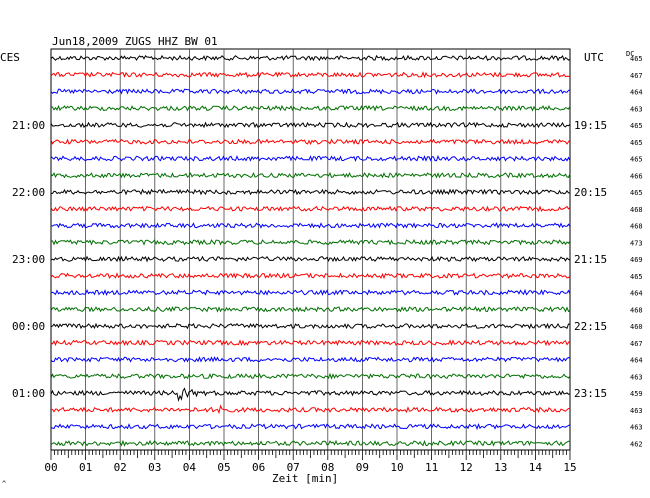  Describe the element at coordinates (594, 57) in the screenshot. I see `right-timezone-label: UTC` at that location.